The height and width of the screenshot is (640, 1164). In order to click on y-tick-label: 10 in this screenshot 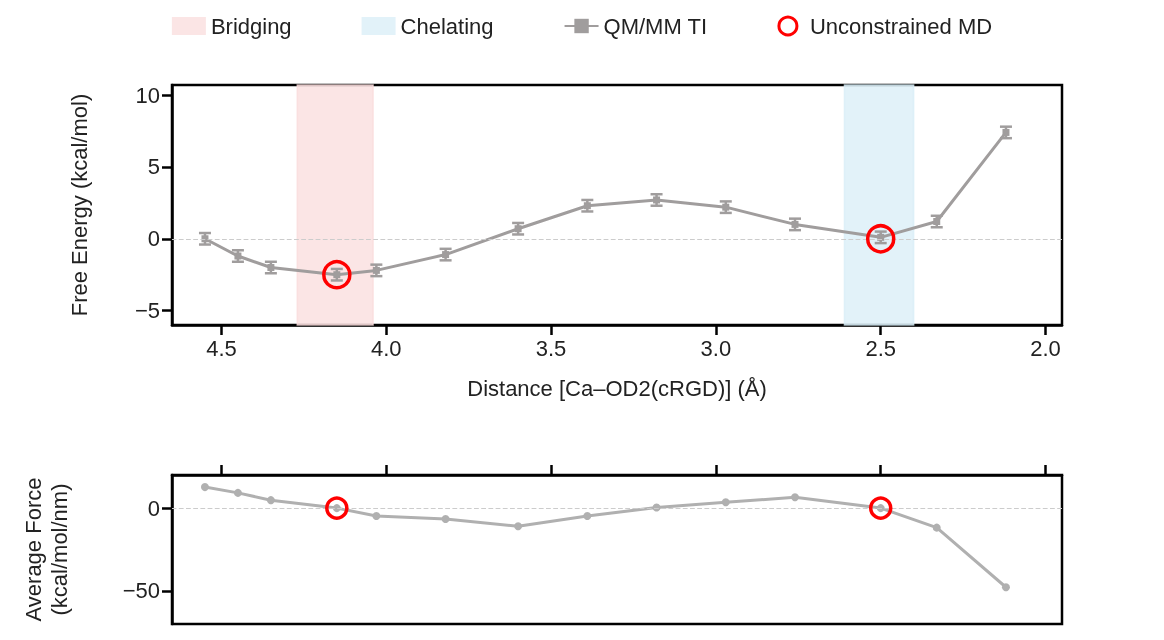, I will do `click(147, 95)`.